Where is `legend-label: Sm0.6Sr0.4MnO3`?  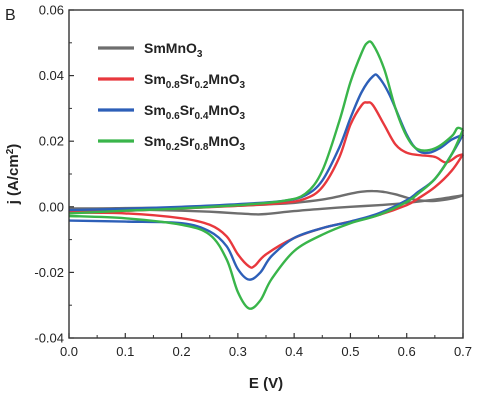
legend-label: Sm0.6Sr0.4MnO3 is located at coordinates (195, 112).